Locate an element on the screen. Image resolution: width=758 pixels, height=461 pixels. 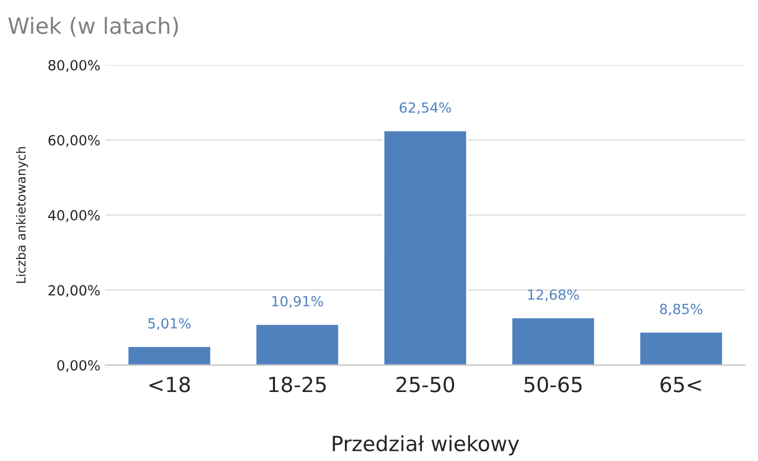
x-tick-label: 65< is located at coordinates (680, 384).